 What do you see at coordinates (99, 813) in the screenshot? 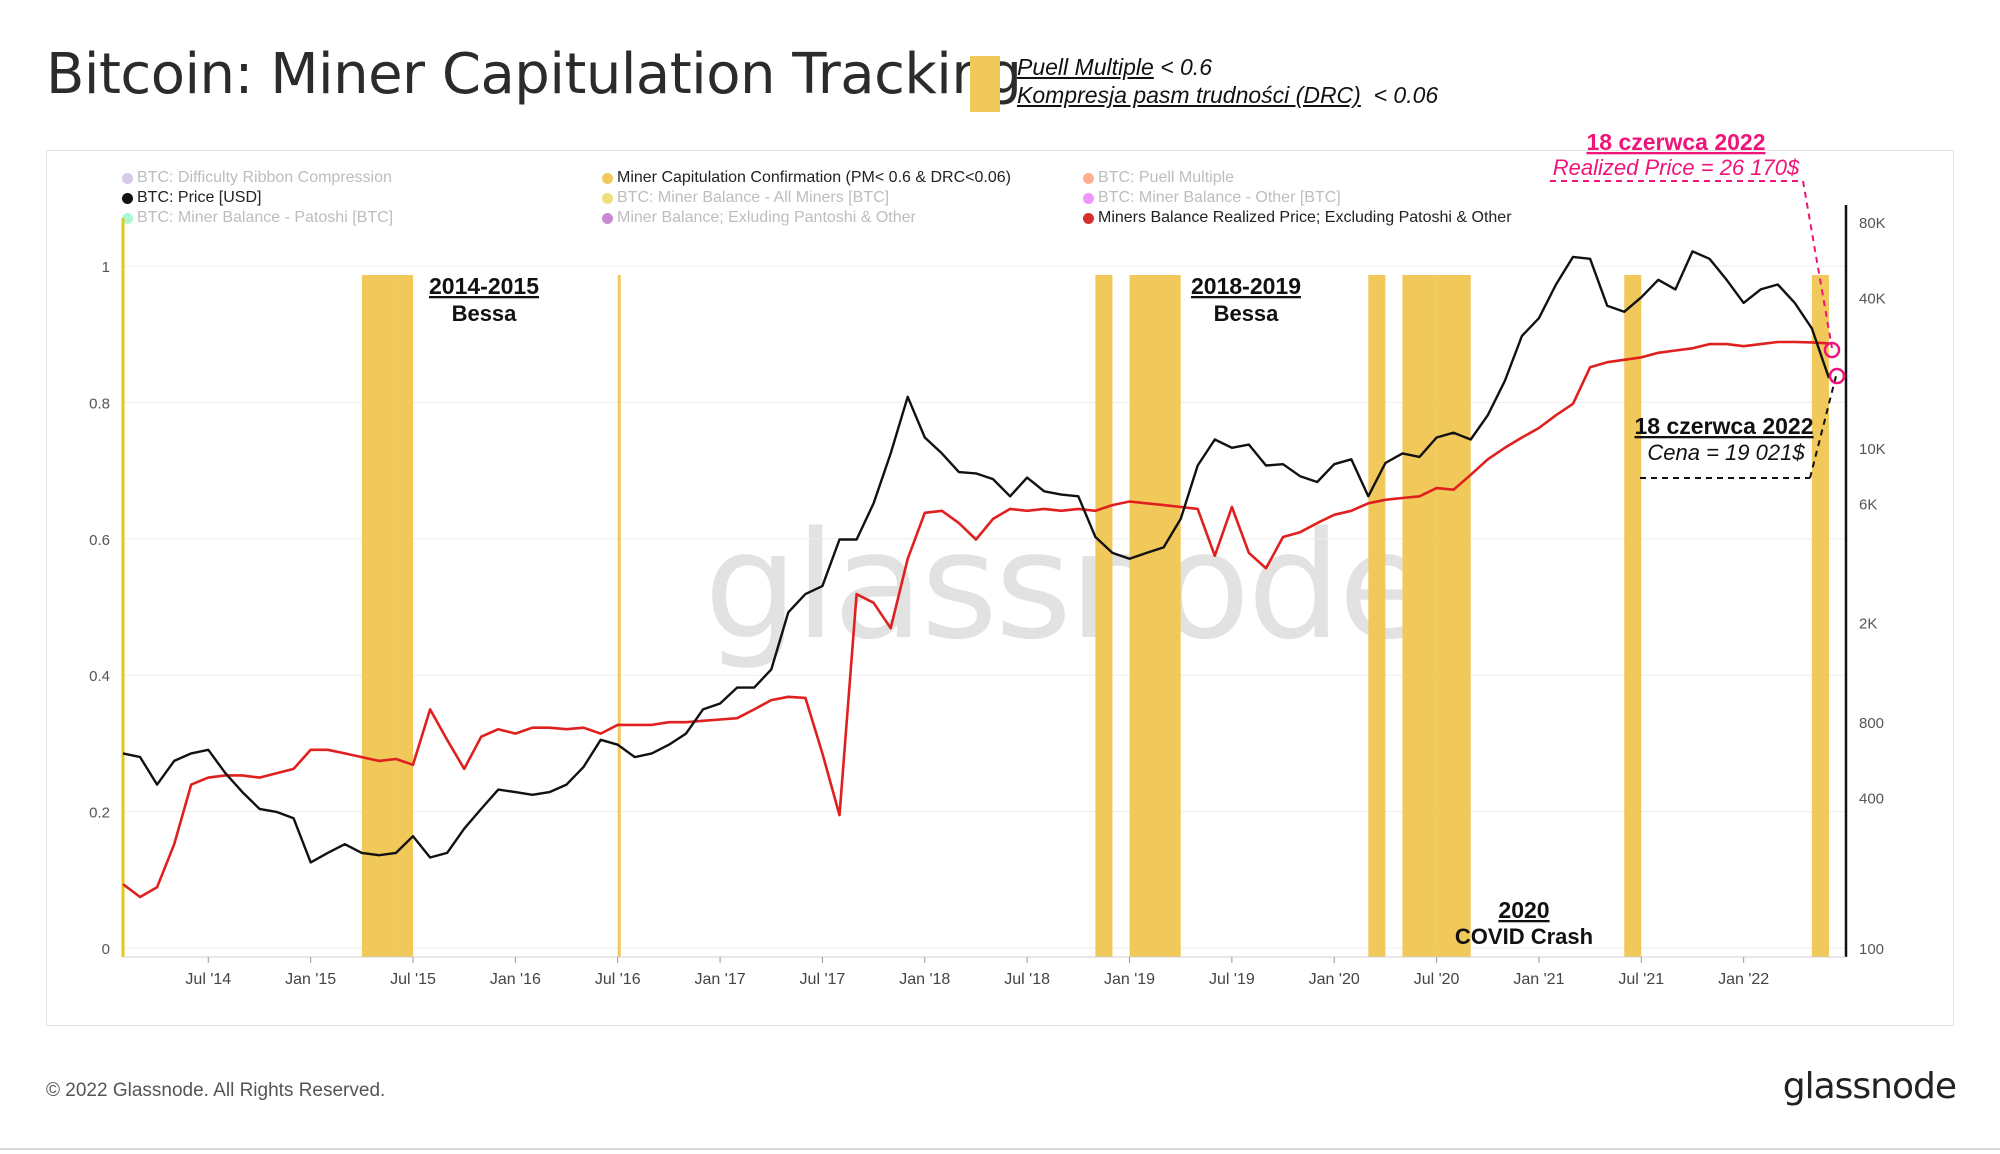
I see `y-left-tick-label: 0.2` at bounding box center [99, 813].